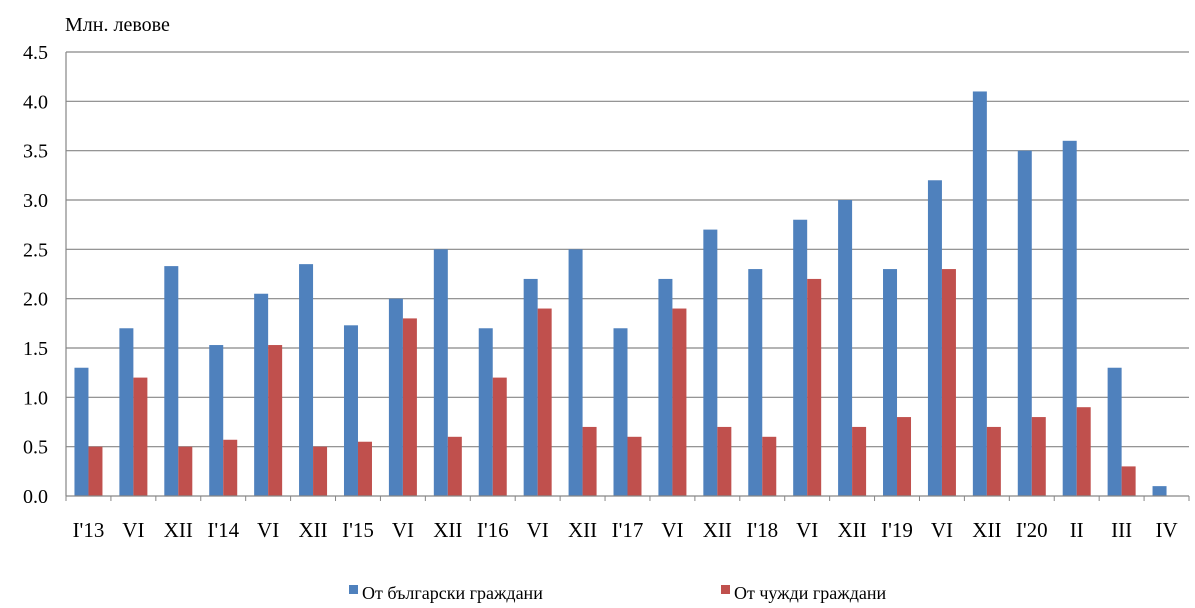 The width and height of the screenshot is (1195, 608). Describe the element at coordinates (897, 530) in the screenshot. I see `x-tick-label: I'19` at that location.